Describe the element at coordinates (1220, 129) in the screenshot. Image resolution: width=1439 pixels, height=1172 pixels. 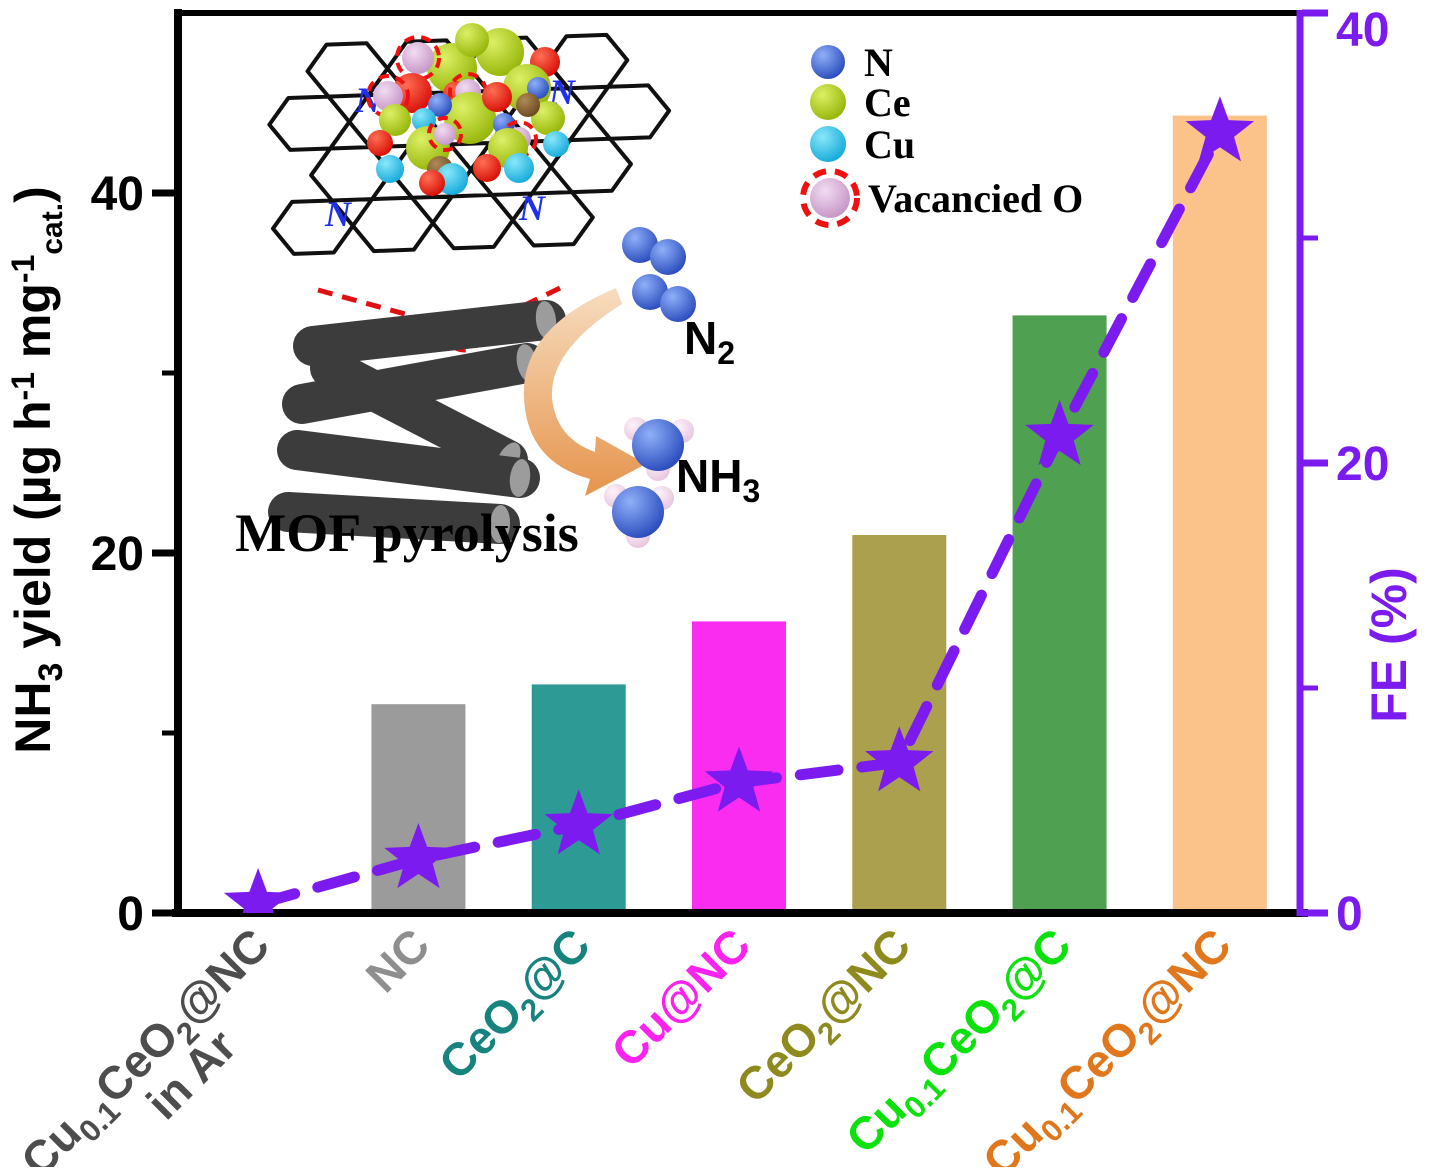
I see `star-marker-Cu0.1CeO2@NC` at that location.